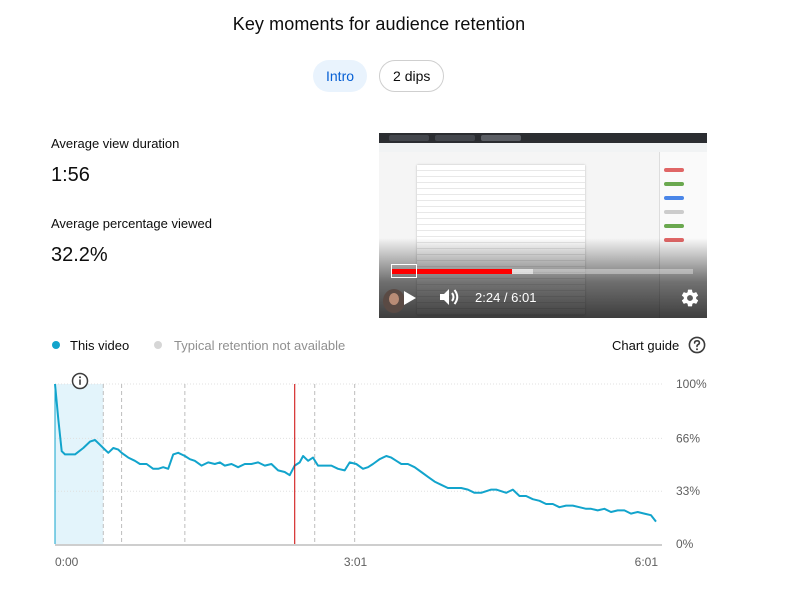  Describe the element at coordinates (543, 278) in the screenshot. I see `video-controls-gradient` at that location.